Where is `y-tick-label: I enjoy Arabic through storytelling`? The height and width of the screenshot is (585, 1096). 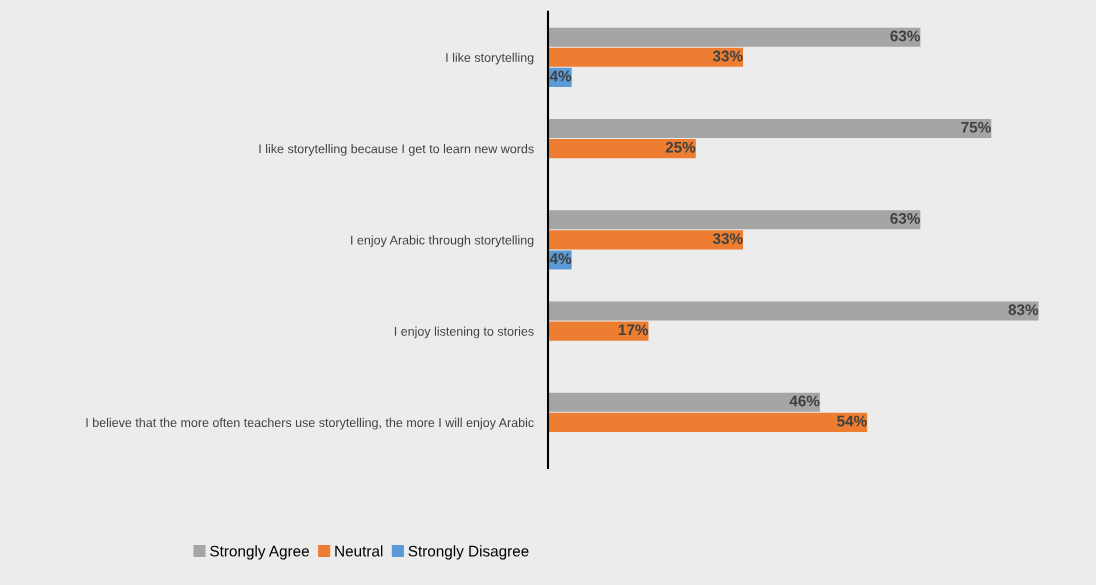
y-tick-label: I enjoy Arabic through storytelling is located at coordinates (442, 241).